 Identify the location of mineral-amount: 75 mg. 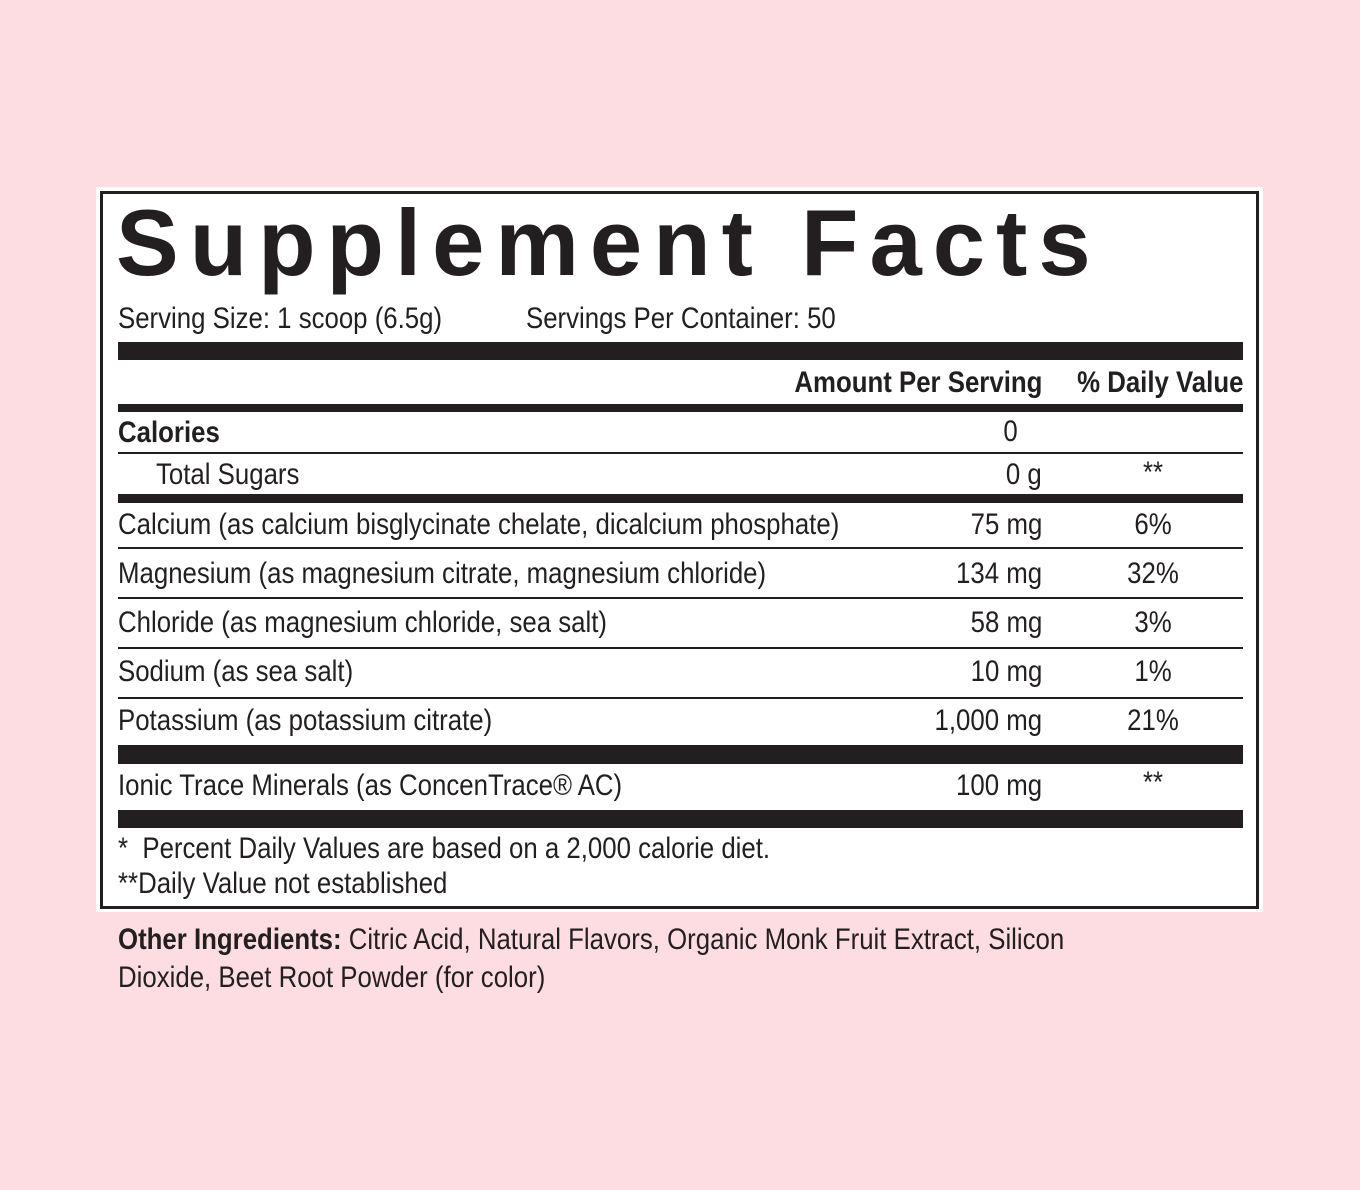
(1006, 524).